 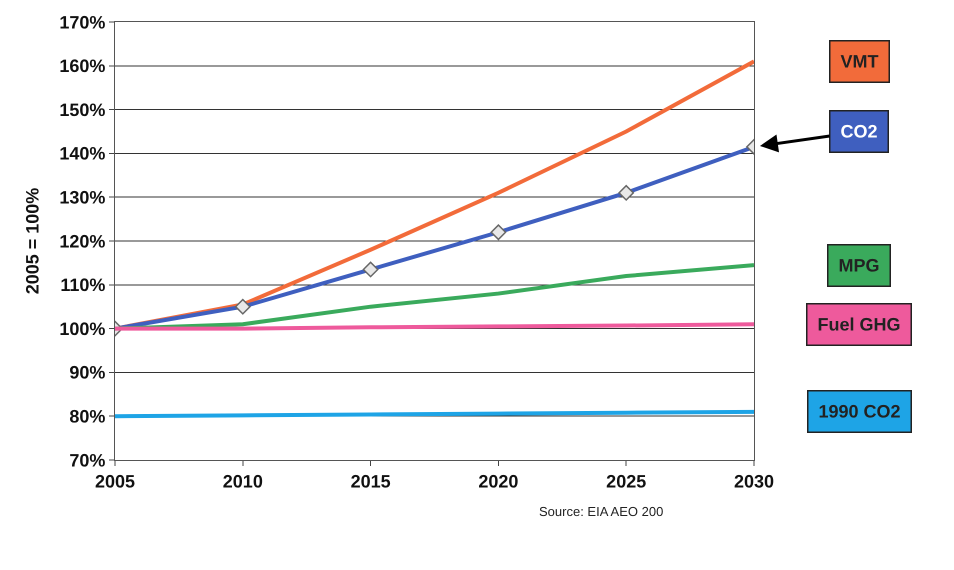 What do you see at coordinates (115, 482) in the screenshot?
I see `x-tick-label: 2005` at bounding box center [115, 482].